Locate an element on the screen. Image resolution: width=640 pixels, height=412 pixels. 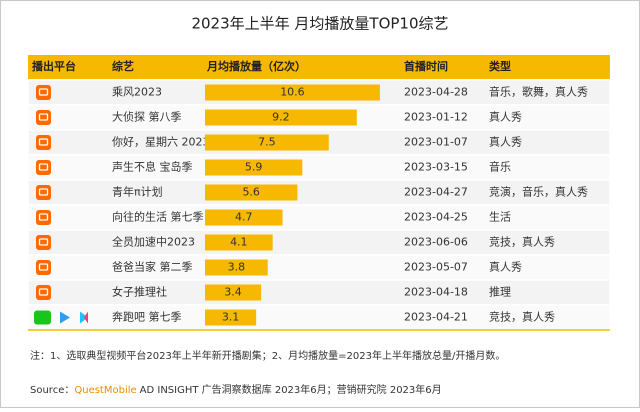
bar-label: 3.8 is located at coordinates (237, 267).